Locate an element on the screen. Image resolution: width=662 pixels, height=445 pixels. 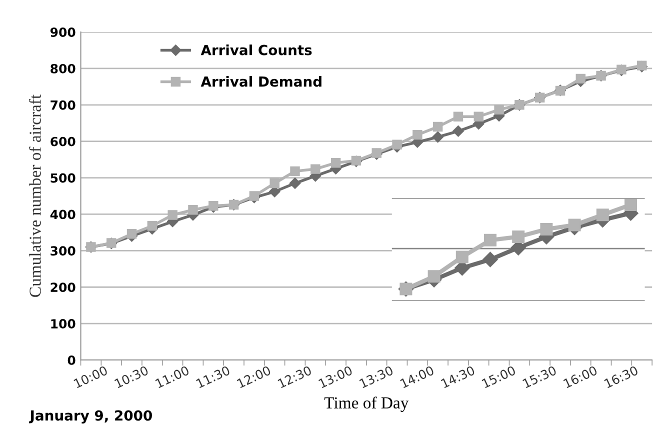
y-tick-label: 900 is located at coordinates (63, 32).